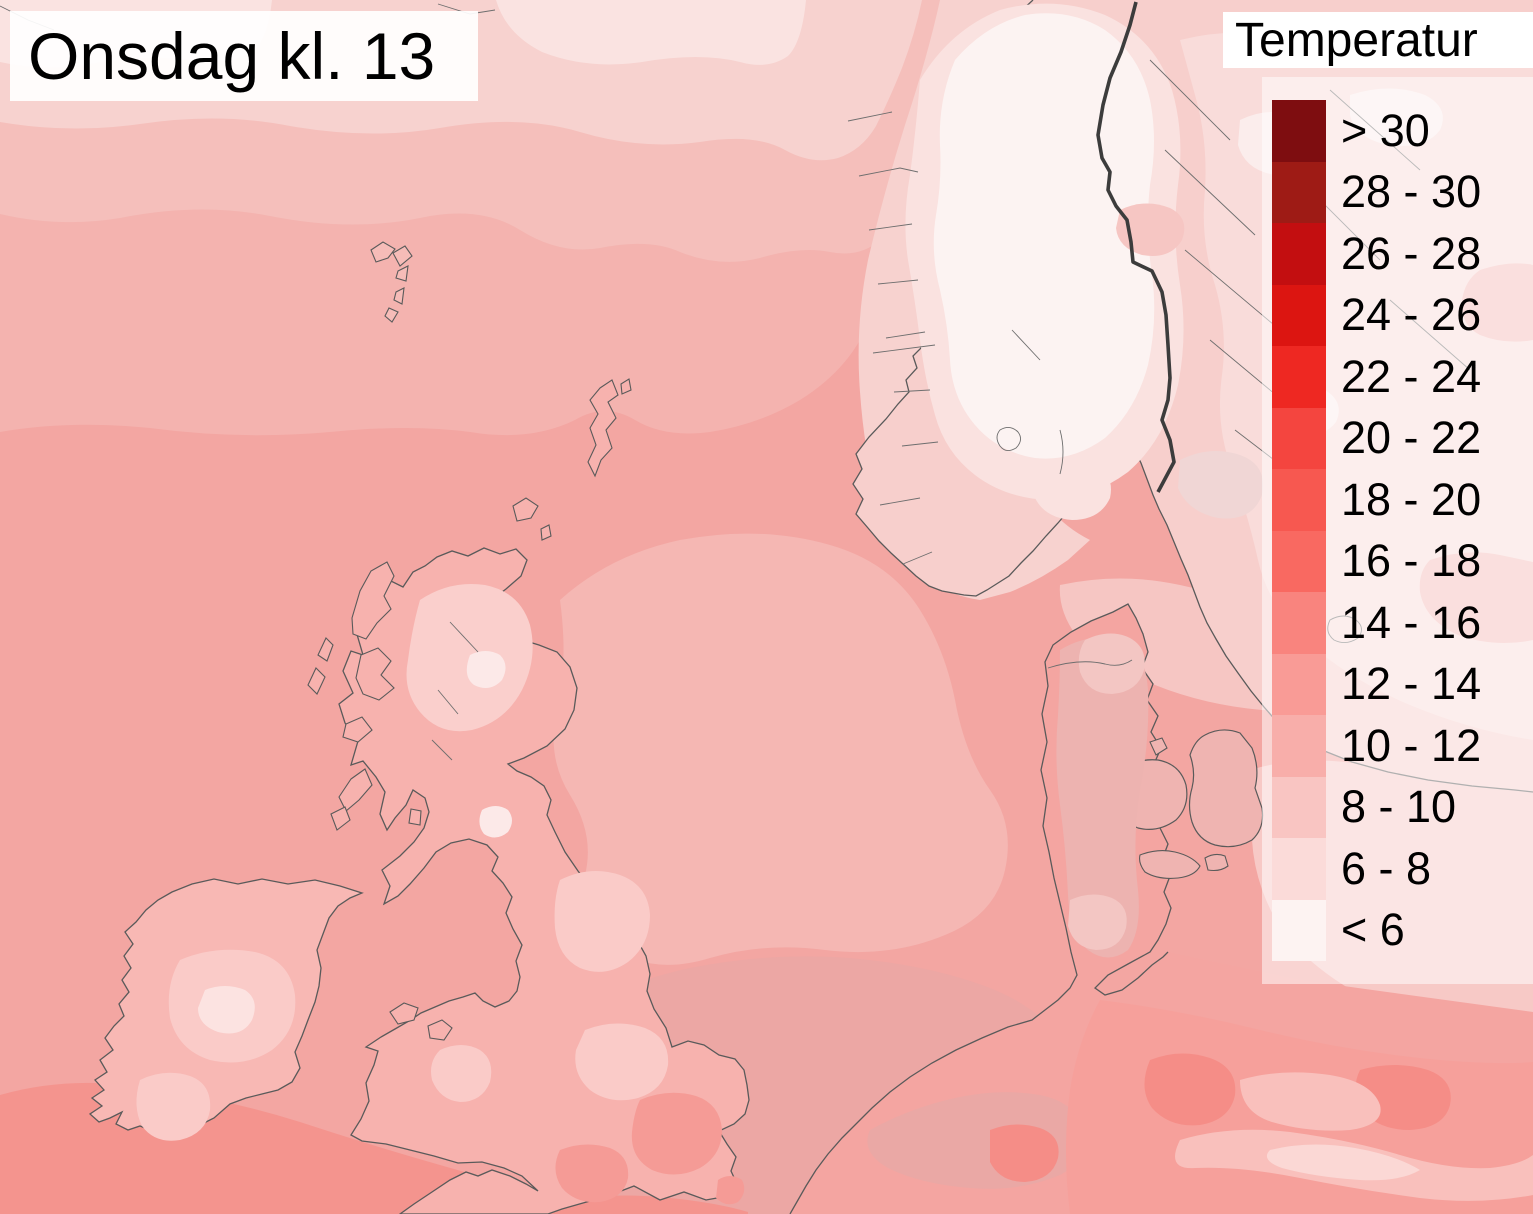 The width and height of the screenshot is (1533, 1214). What do you see at coordinates (1170, 864) in the screenshot?
I see `island-lolland` at bounding box center [1170, 864].